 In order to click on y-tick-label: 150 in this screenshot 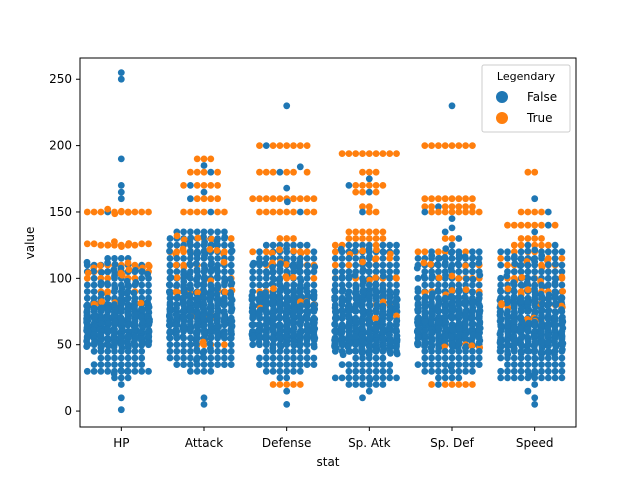, I will do `click(60, 212)`.